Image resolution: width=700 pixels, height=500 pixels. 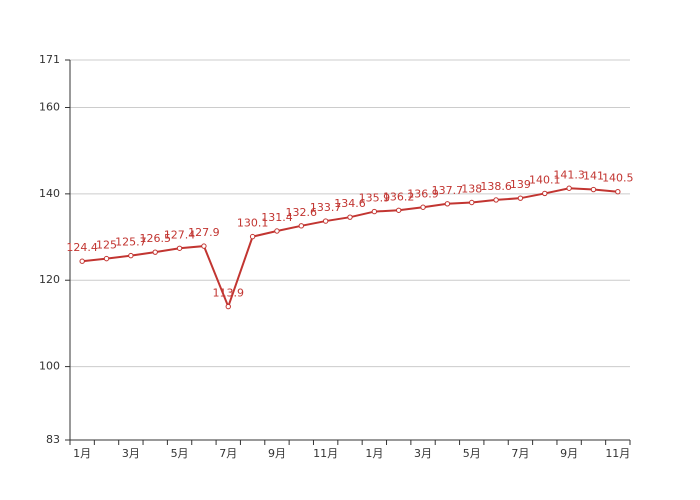 I want to click on value-label: 137.7, so click(x=448, y=190).